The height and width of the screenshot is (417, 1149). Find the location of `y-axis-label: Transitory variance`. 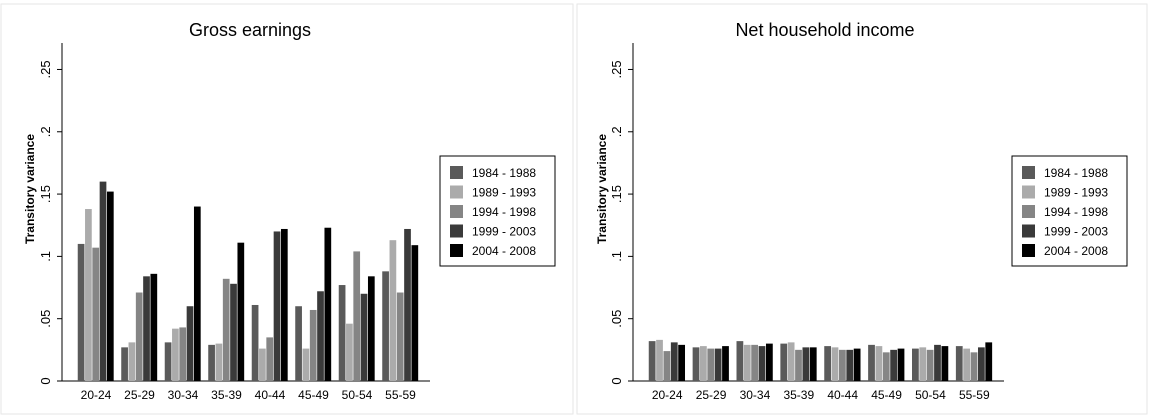

y-axis-label: Transitory variance is located at coordinates (602, 189).